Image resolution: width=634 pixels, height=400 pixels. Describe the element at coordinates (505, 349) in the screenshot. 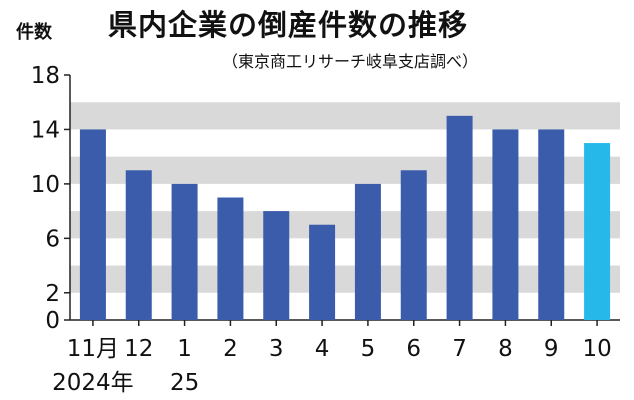

I see `x-tick-label: 8` at that location.